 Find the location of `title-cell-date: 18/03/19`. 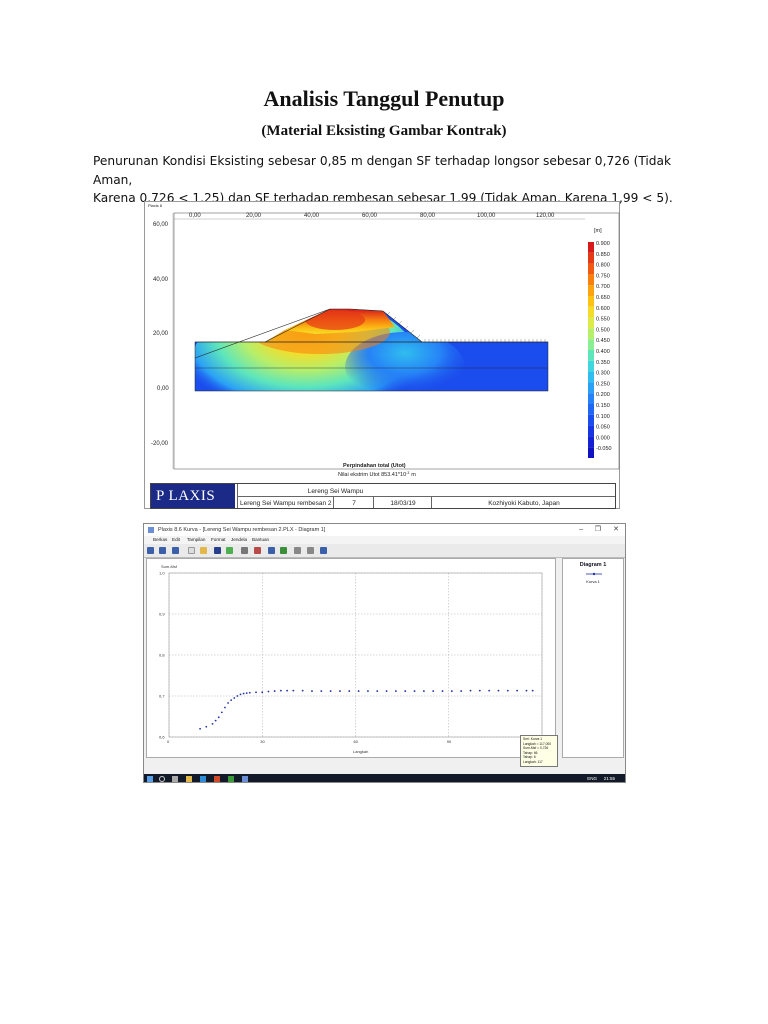

title-cell-date: 18/03/19 is located at coordinates (402, 502).